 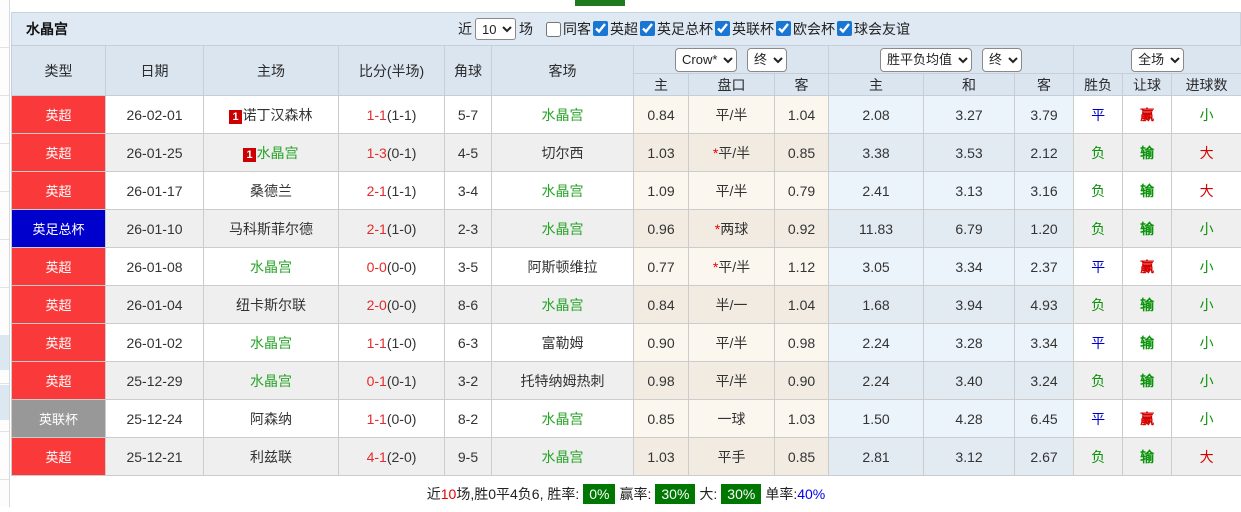 I want to click on avg-draw-cell: 4.28, so click(x=969, y=419).